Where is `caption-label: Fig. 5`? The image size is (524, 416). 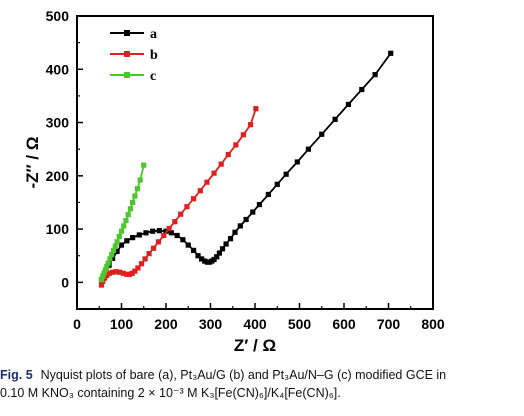
caption-label: Fig. 5 is located at coordinates (16, 375).